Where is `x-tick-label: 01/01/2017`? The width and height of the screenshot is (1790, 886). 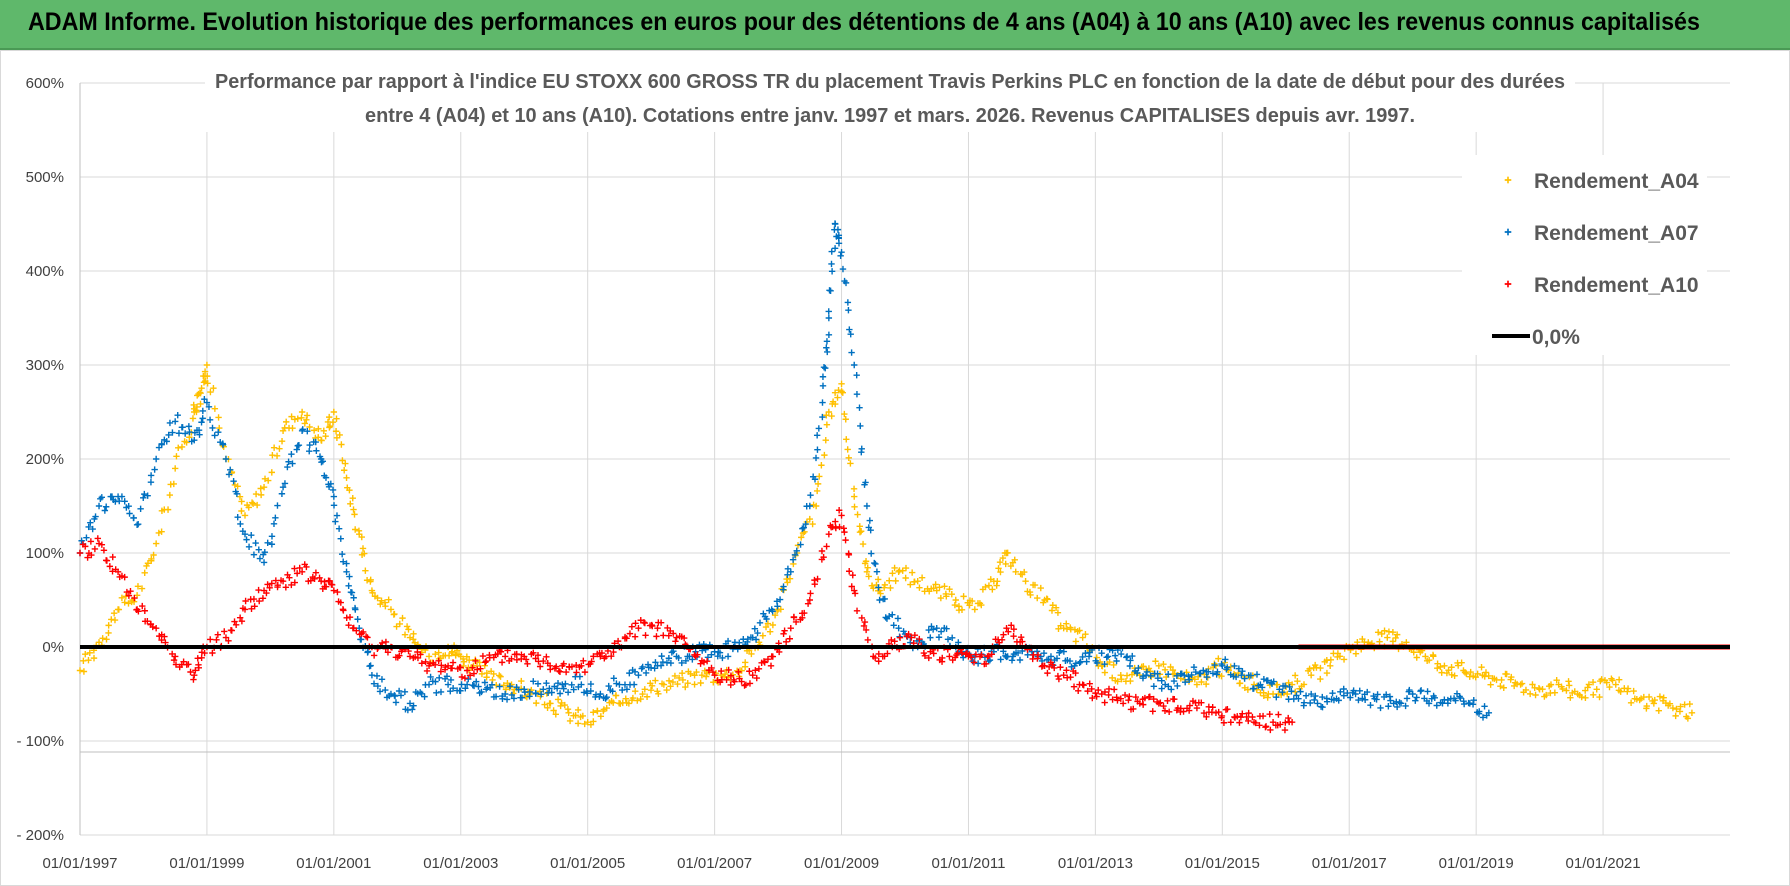 x-tick-label: 01/01/2017 is located at coordinates (1349, 863).